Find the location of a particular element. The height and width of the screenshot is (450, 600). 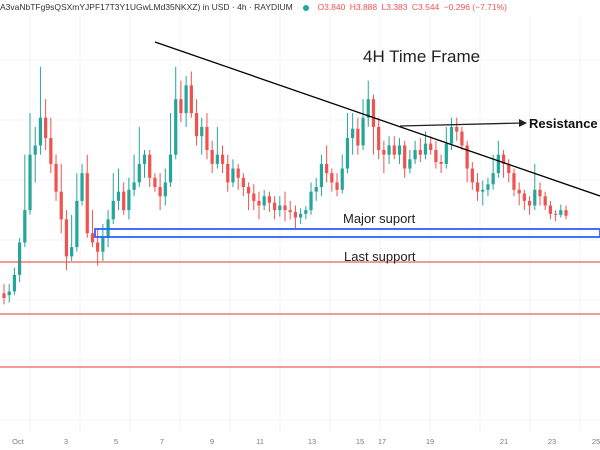

x-tick-label: 15 is located at coordinates (360, 441).